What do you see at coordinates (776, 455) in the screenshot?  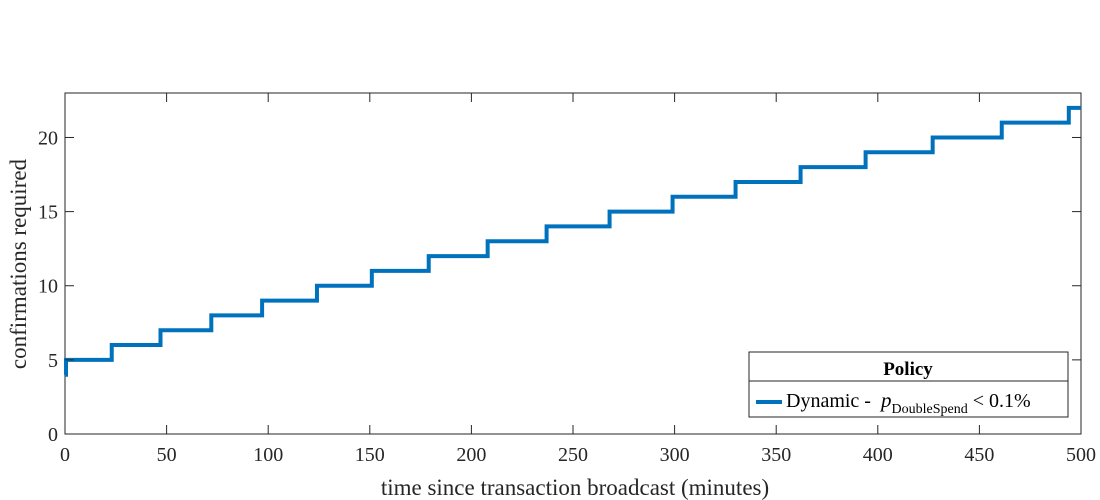 I see `x-tick-label: 350` at bounding box center [776, 455].